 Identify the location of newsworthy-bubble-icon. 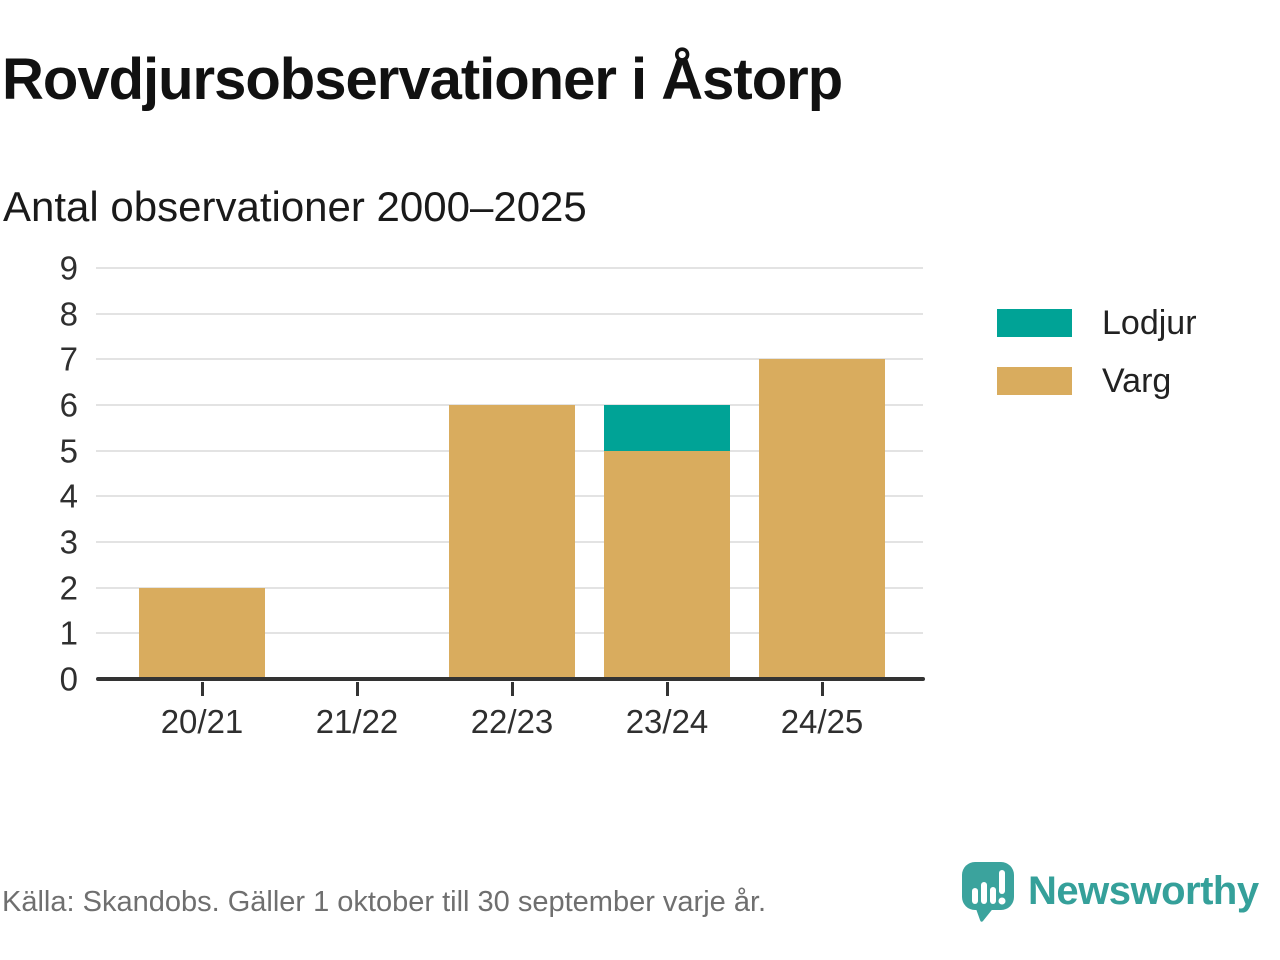
(988, 892).